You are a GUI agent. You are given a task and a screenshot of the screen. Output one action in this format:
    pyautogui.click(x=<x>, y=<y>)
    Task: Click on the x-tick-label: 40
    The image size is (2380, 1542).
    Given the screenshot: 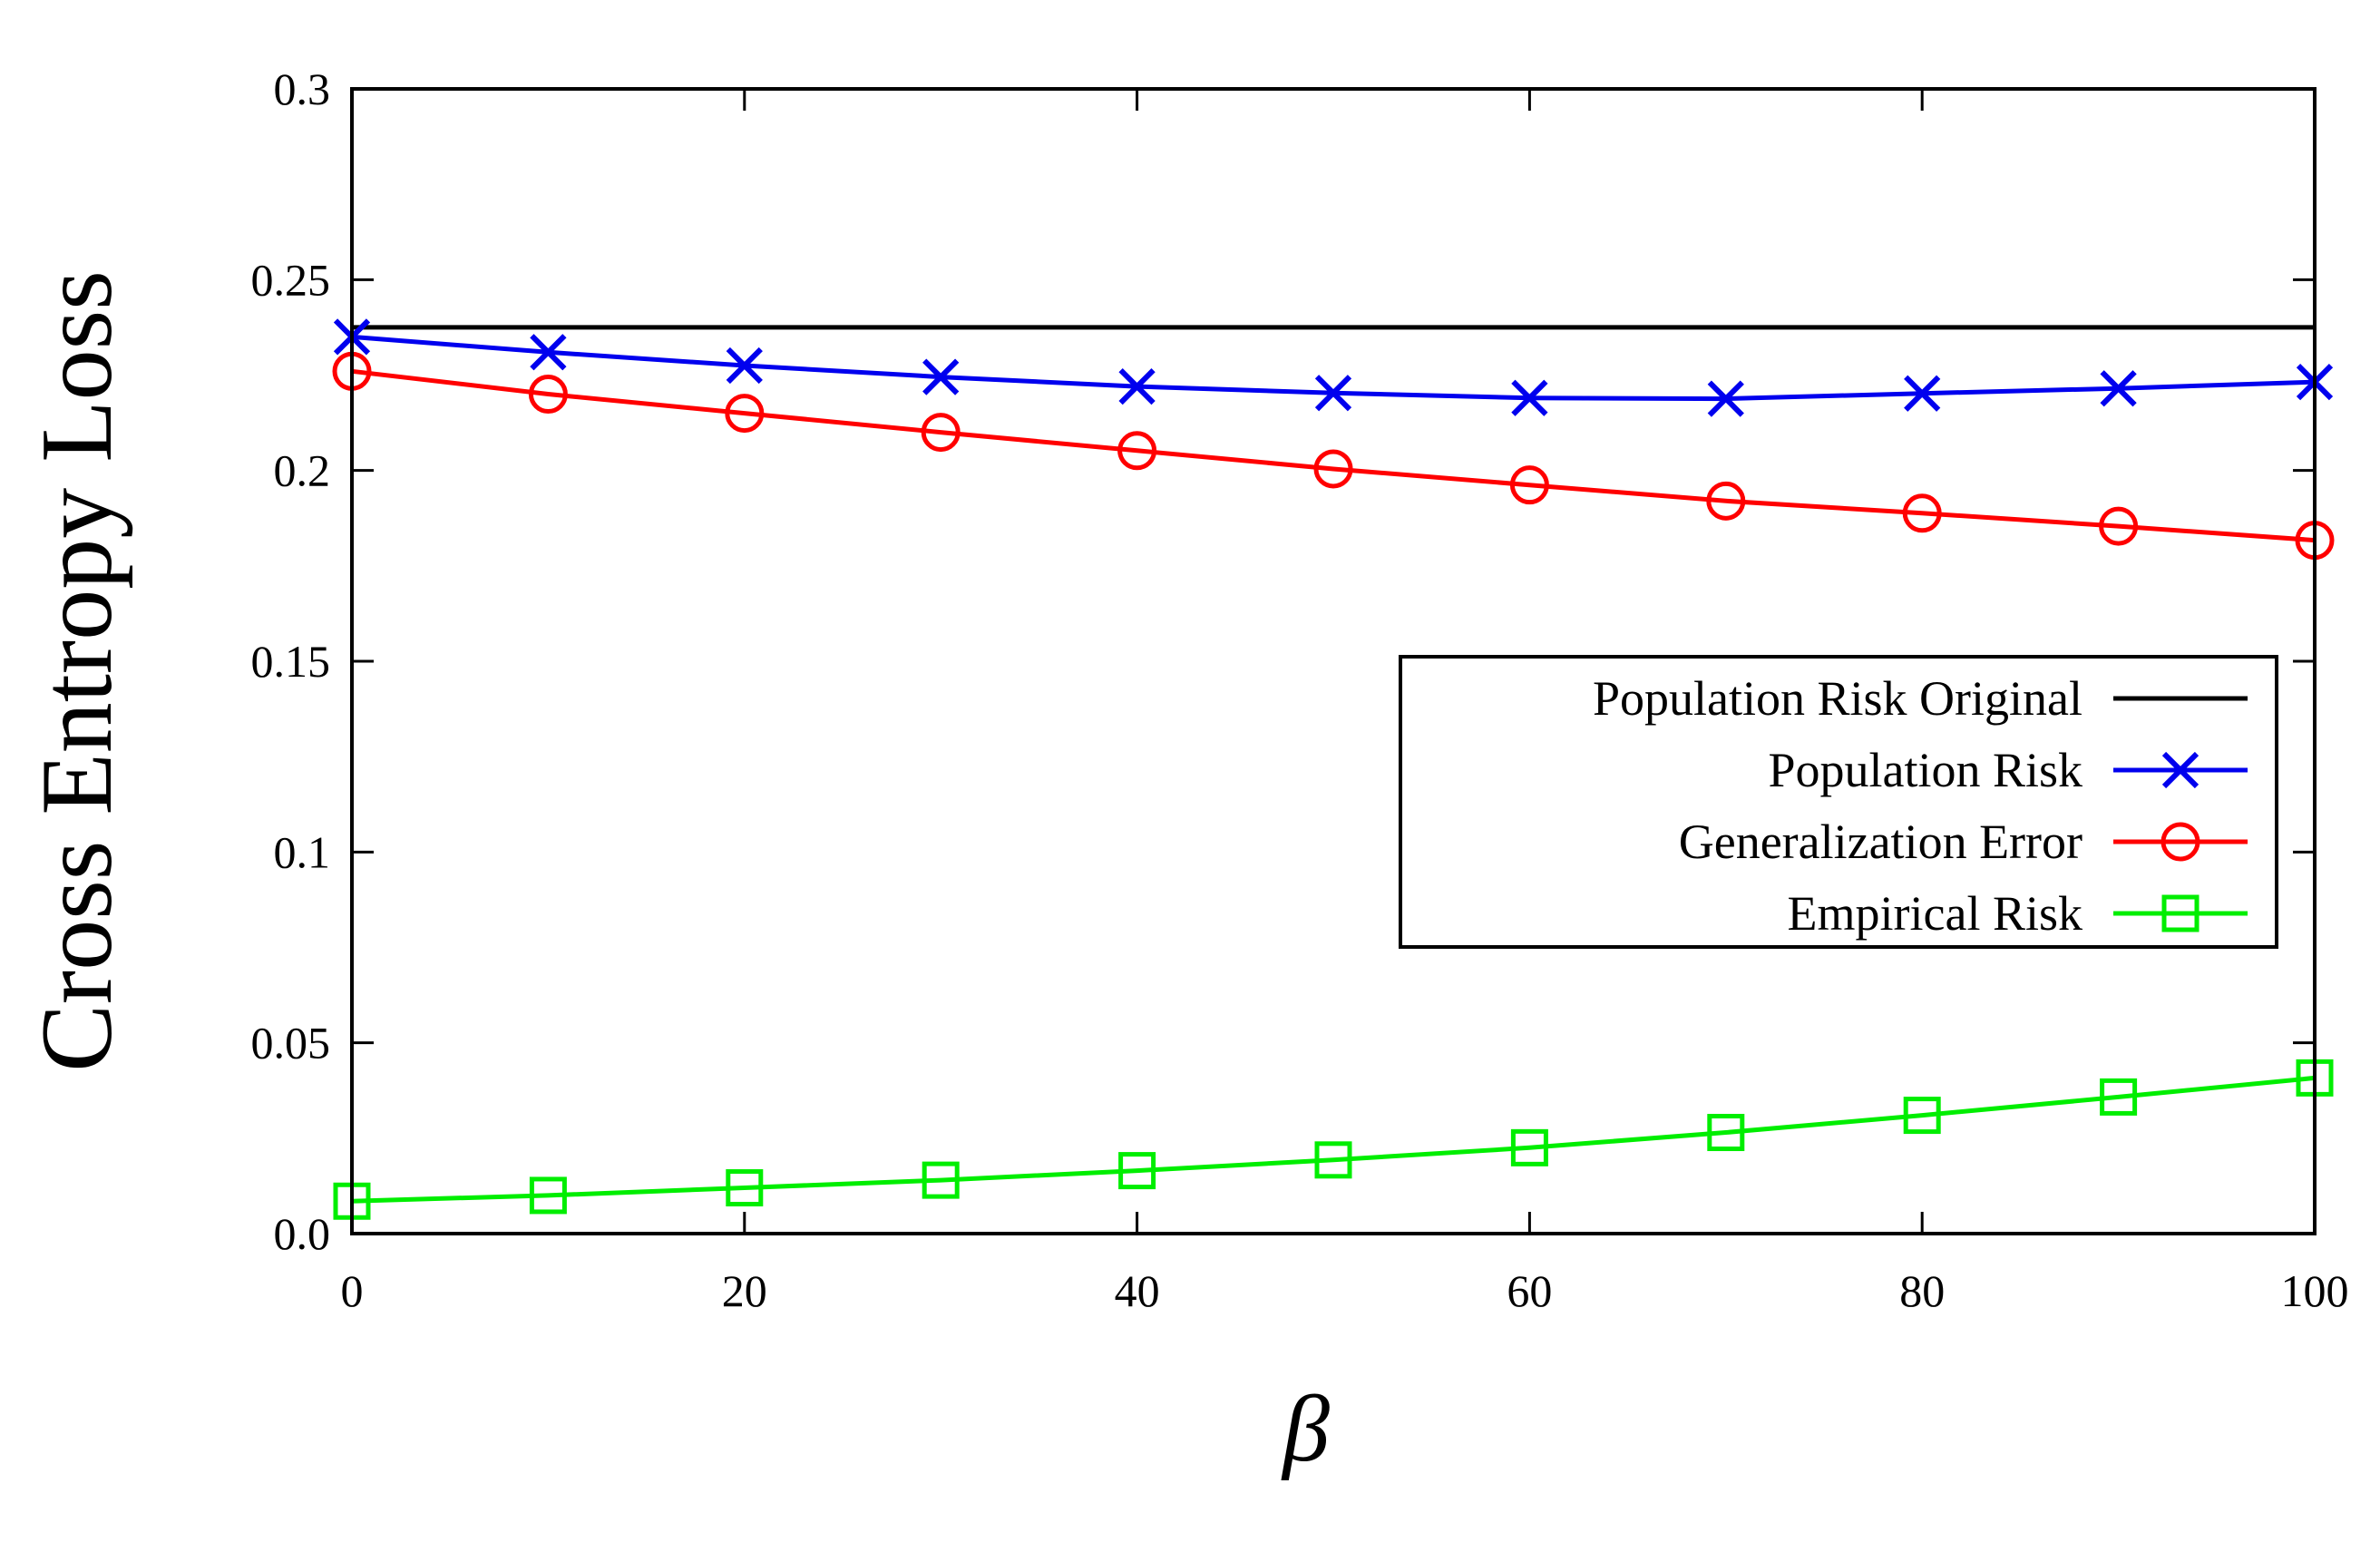 What is the action you would take?
    pyautogui.click(x=1137, y=1290)
    